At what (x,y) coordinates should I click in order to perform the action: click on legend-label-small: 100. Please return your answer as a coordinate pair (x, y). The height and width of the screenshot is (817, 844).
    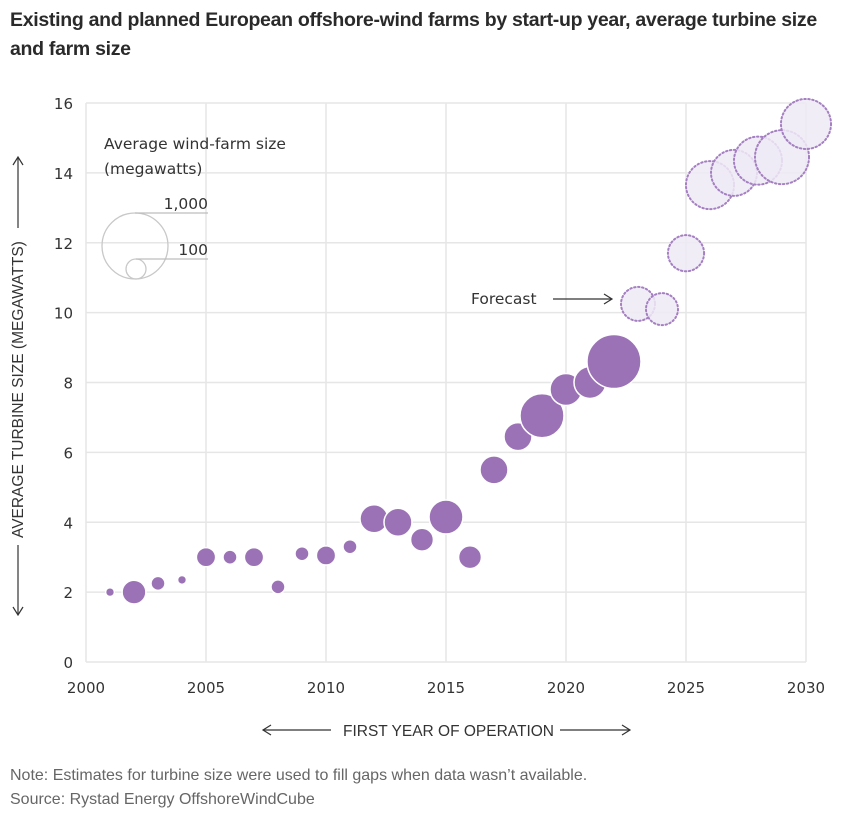
    Looking at the image, I should click on (193, 250).